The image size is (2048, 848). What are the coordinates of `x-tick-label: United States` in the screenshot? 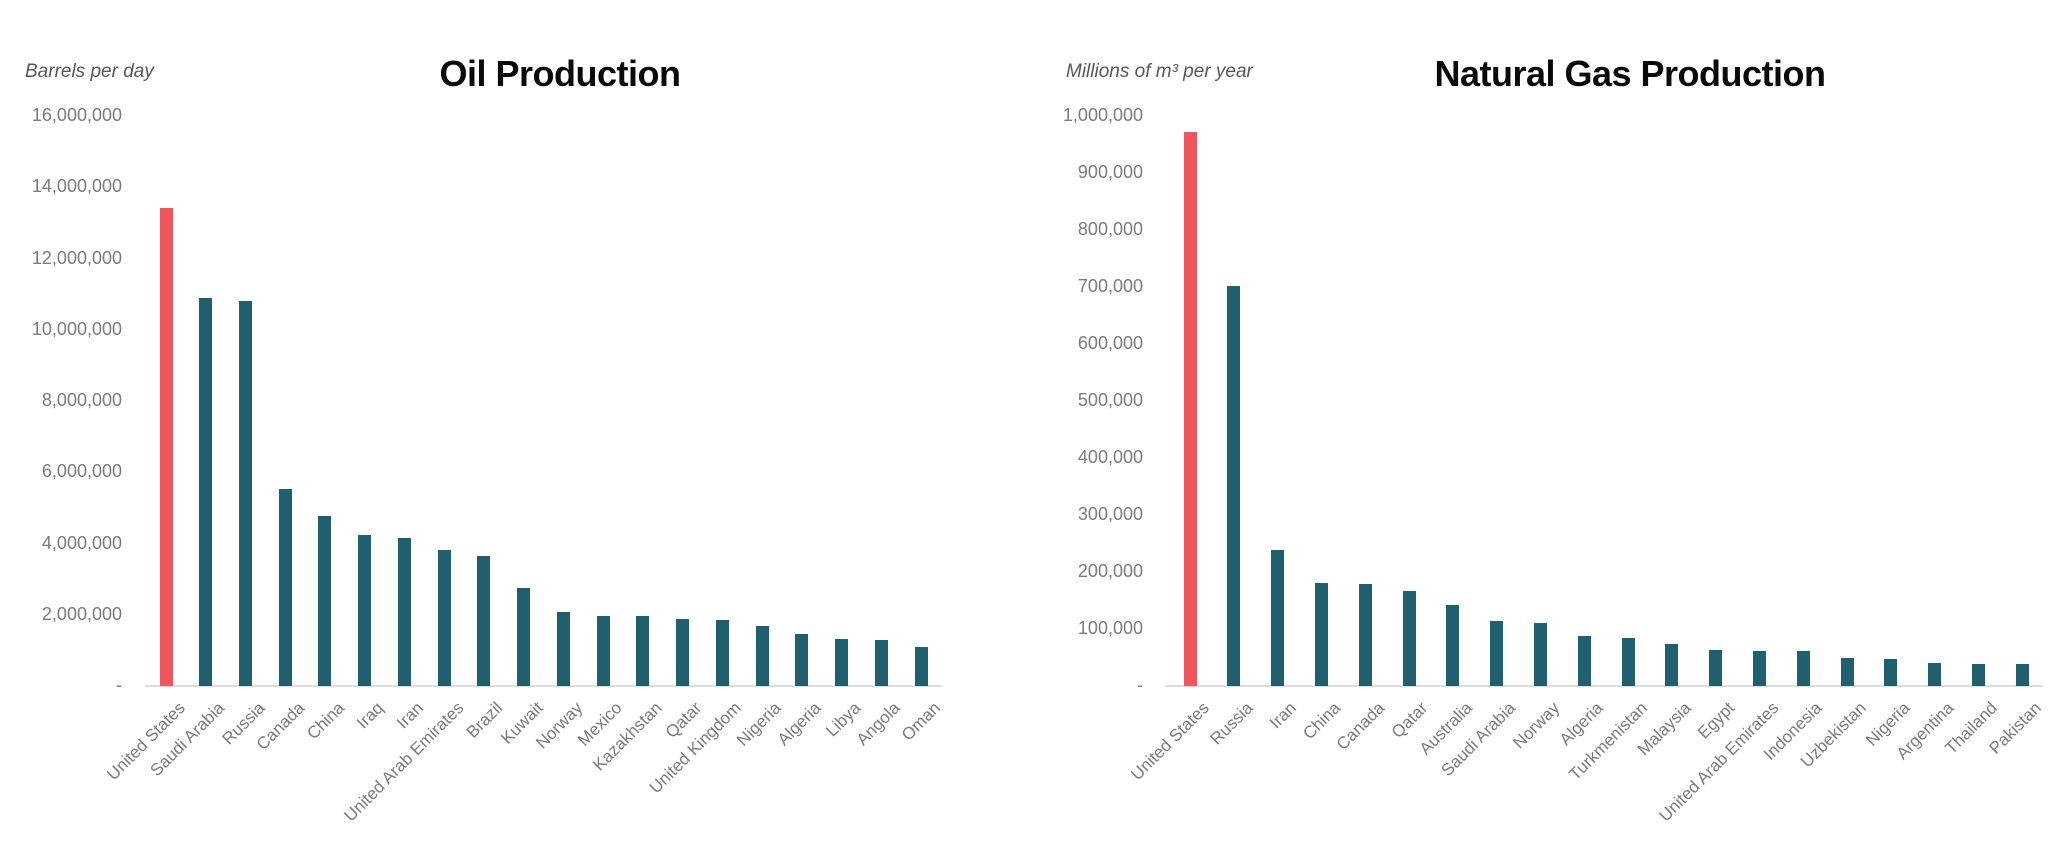 It's located at (1170, 741).